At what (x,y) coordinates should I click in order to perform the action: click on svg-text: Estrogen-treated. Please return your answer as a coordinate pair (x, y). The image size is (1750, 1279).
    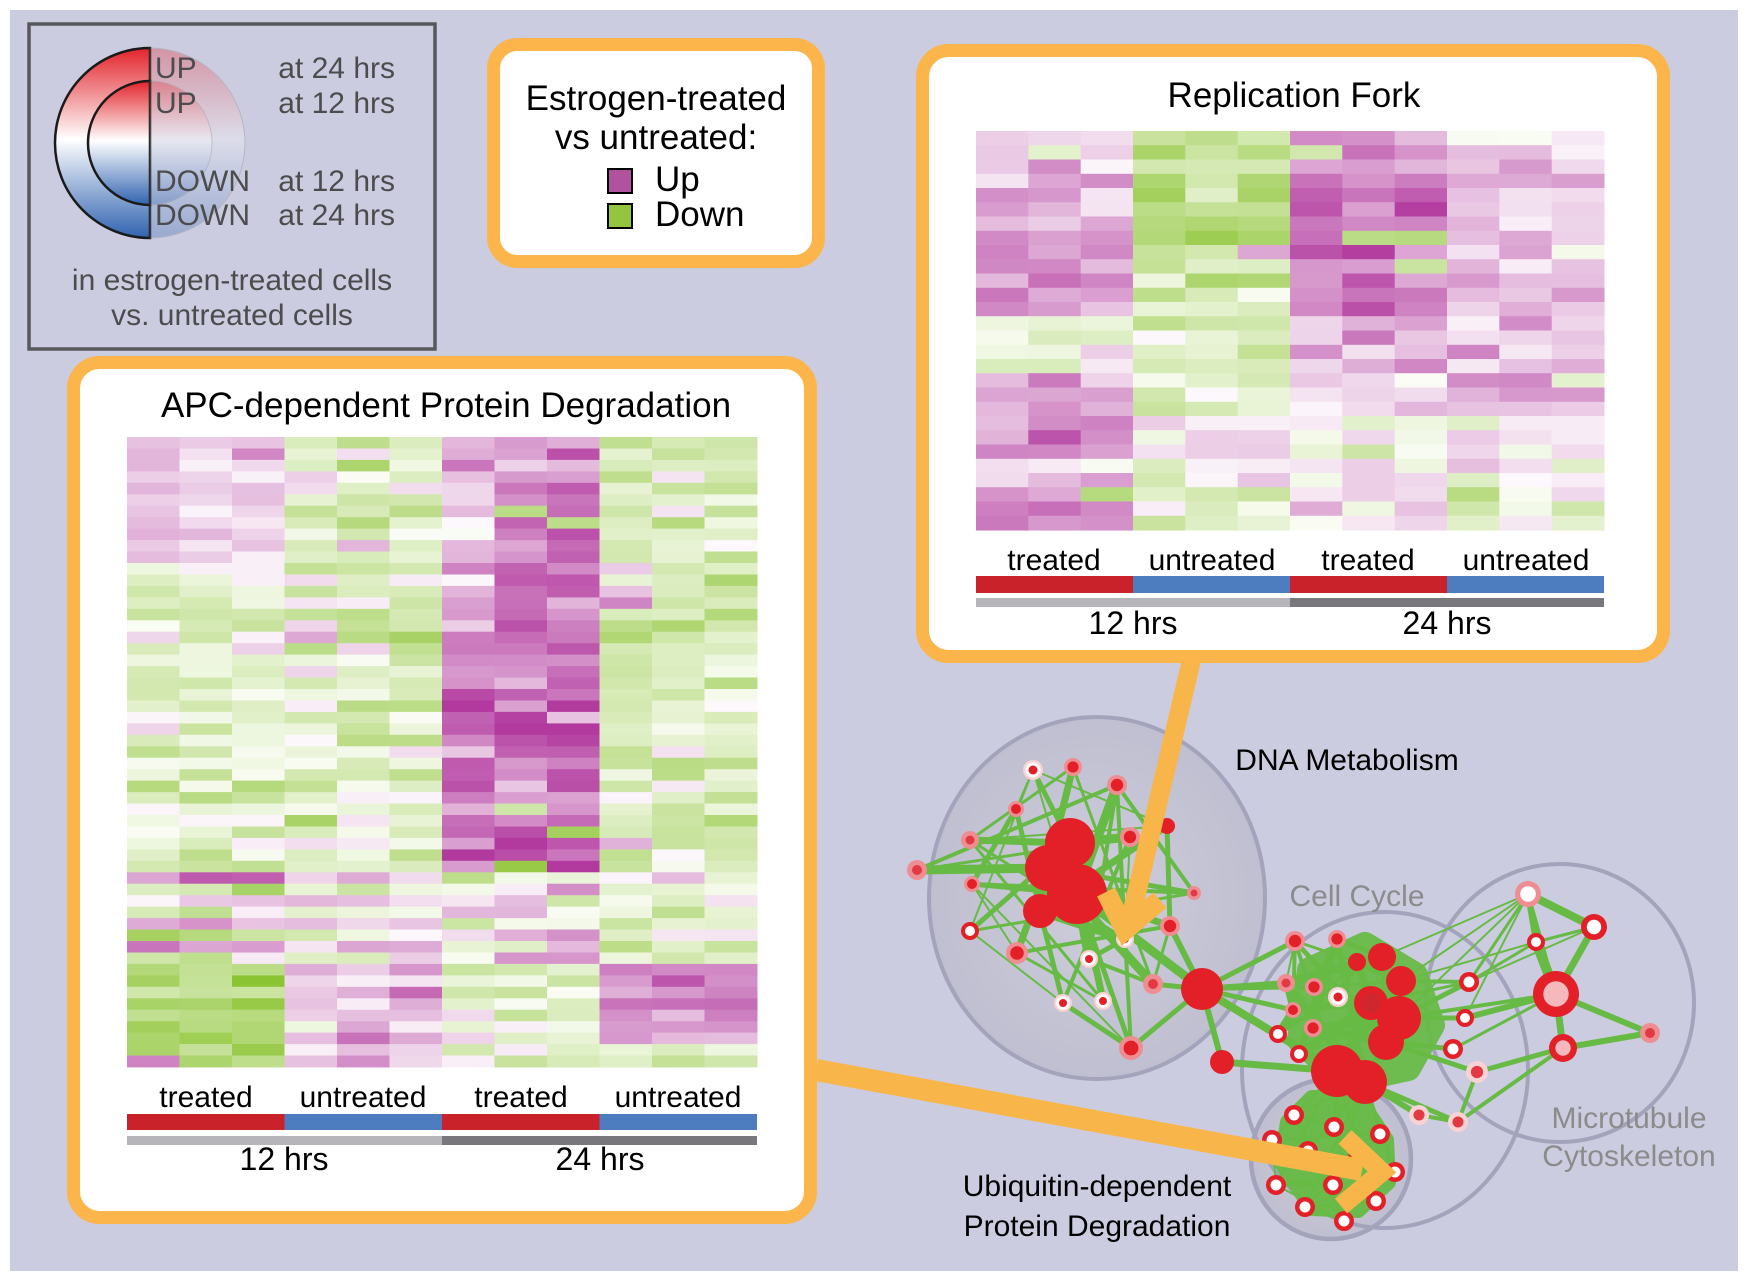
    Looking at the image, I should click on (656, 98).